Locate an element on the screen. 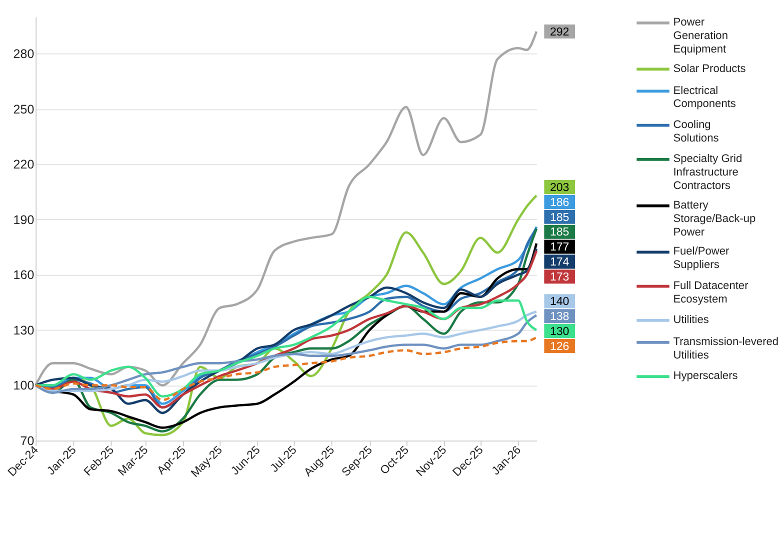  legend-label: Utilities is located at coordinates (691, 320).